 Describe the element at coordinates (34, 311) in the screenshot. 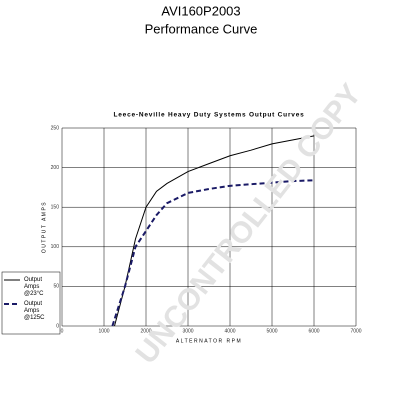

I see `legend-label: Output Amps @125C` at that location.